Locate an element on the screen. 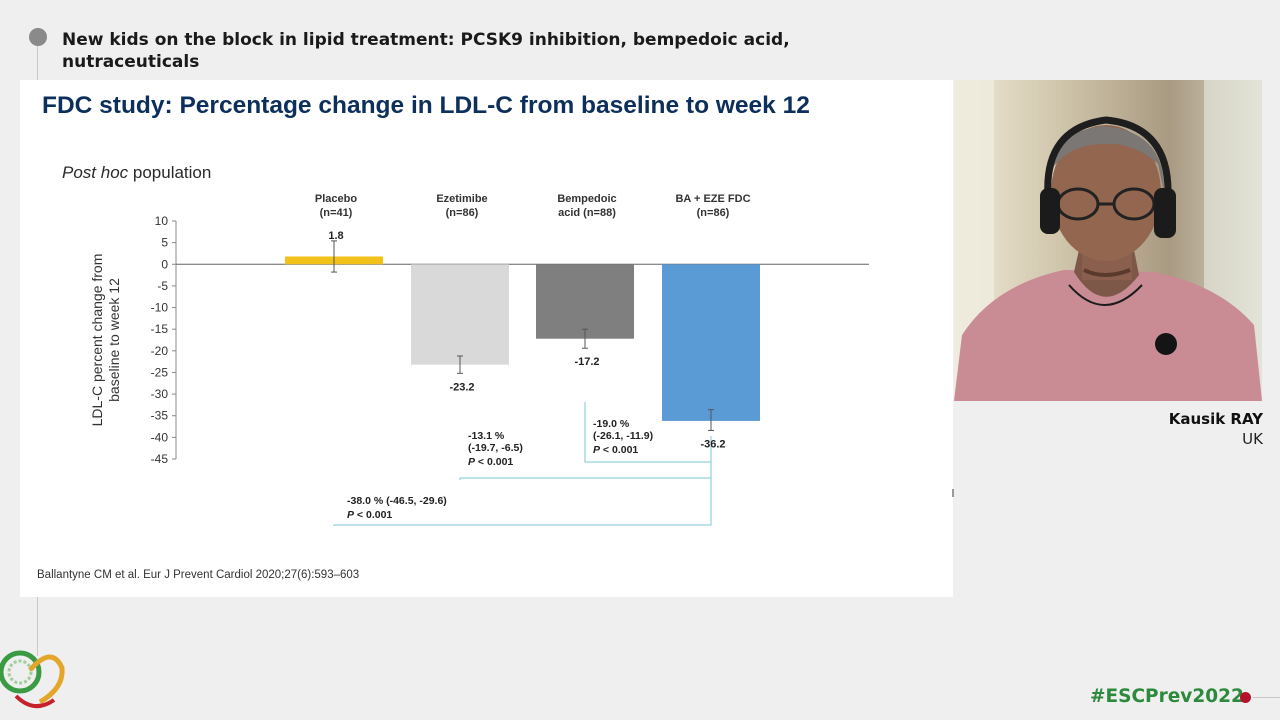  y-tick-label: 10 is located at coordinates (162, 221).